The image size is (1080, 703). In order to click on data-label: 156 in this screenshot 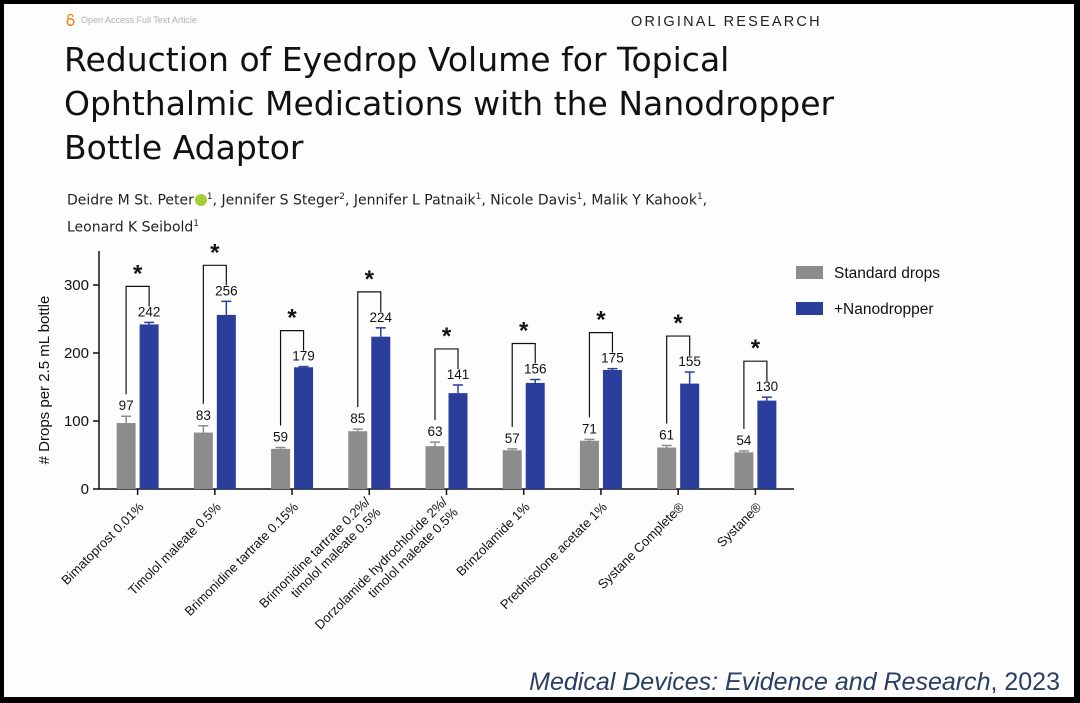, I will do `click(535, 369)`.